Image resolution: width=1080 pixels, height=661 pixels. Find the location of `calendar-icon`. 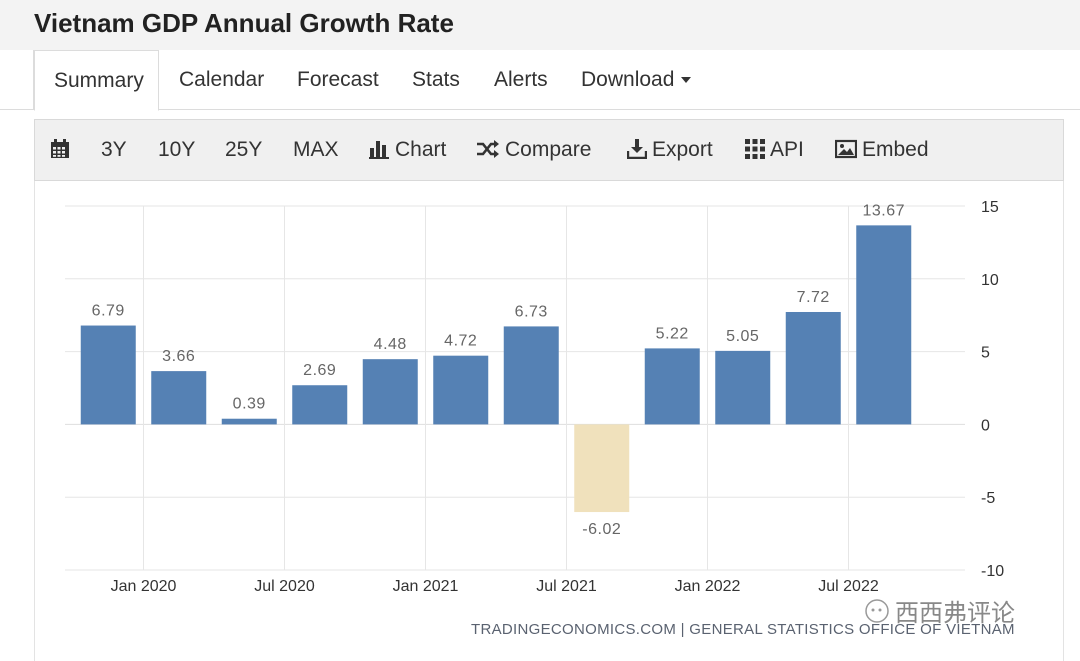

calendar-icon is located at coordinates (60, 148).